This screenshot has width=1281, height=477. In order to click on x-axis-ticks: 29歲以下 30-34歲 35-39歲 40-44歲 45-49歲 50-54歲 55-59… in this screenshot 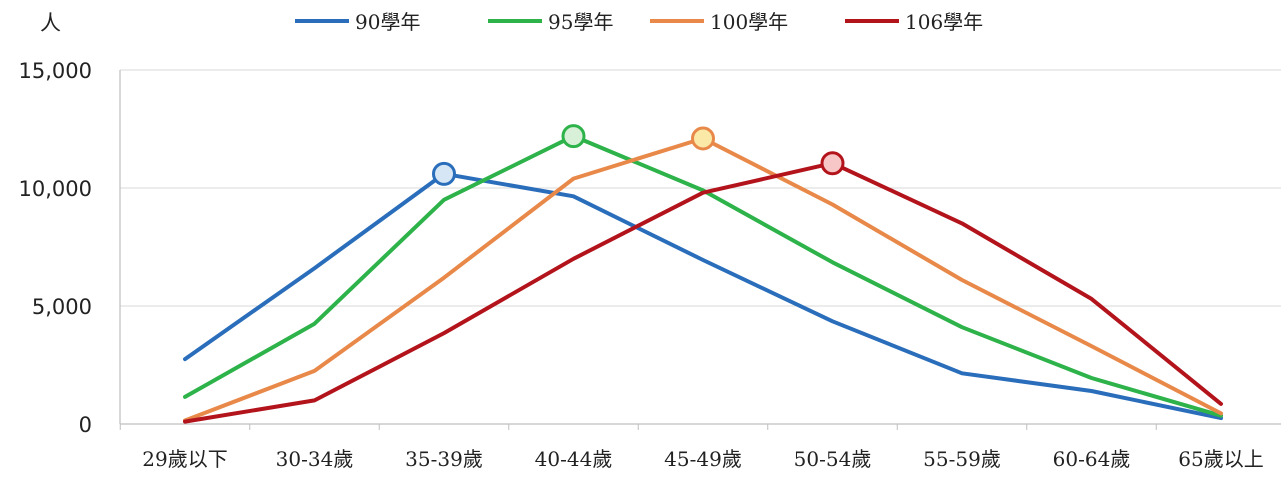, I will do `click(691, 447)`.